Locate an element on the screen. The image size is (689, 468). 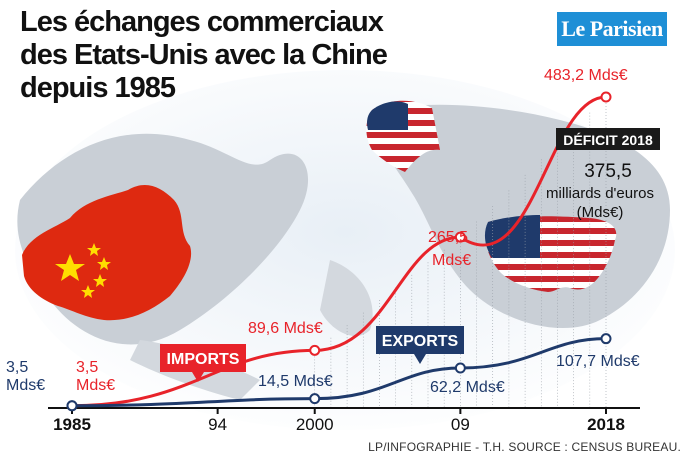
x-tick-label: 2000 is located at coordinates (315, 424).